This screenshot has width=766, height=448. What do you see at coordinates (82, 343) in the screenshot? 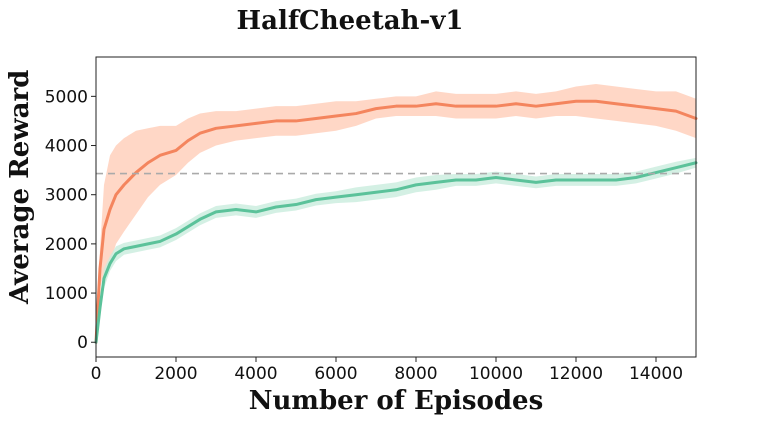
I see `y-tick-label: 0` at bounding box center [82, 343].